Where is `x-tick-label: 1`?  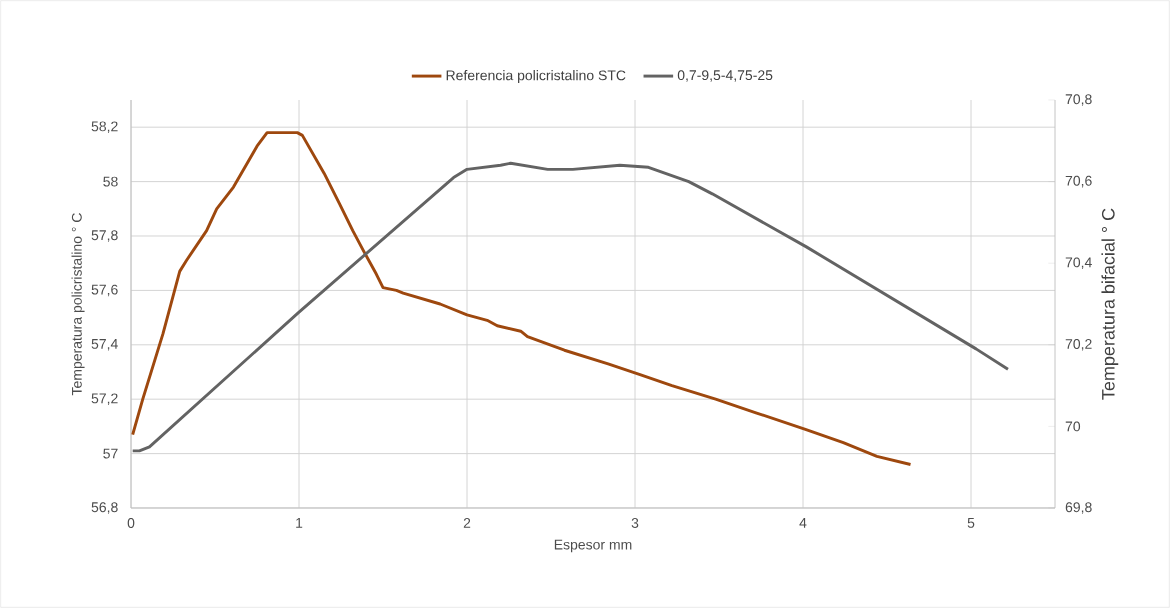 x-tick-label: 1 is located at coordinates (299, 523).